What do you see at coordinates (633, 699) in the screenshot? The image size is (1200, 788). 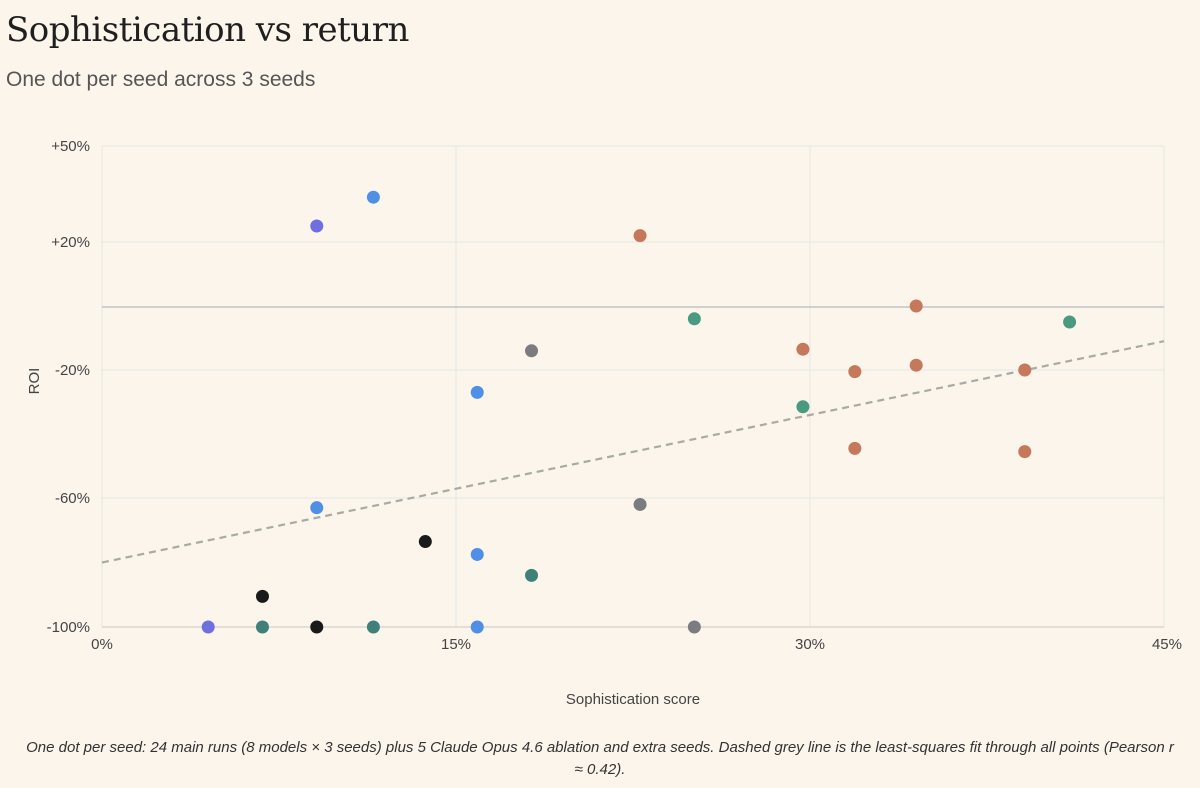 I see `x-axis-label: Sophistication score` at bounding box center [633, 699].